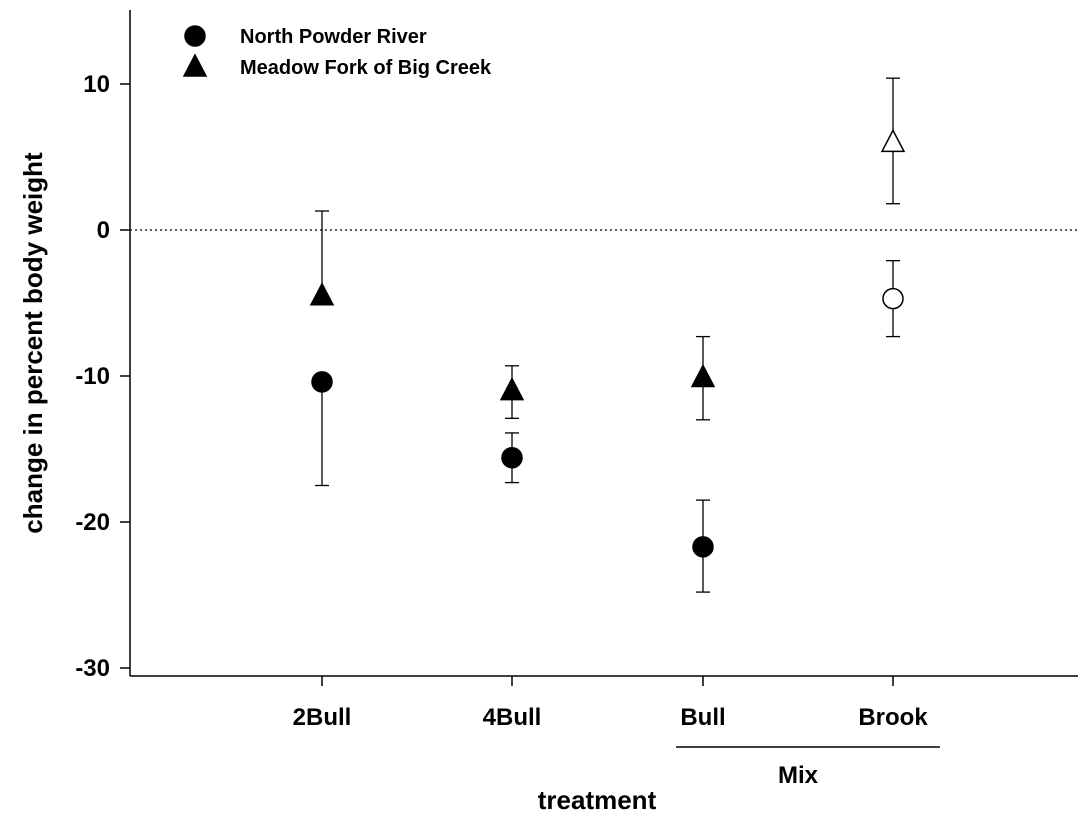 This screenshot has width=1080, height=818. What do you see at coordinates (92, 522) in the screenshot?
I see `y-tick-label: -20` at bounding box center [92, 522].